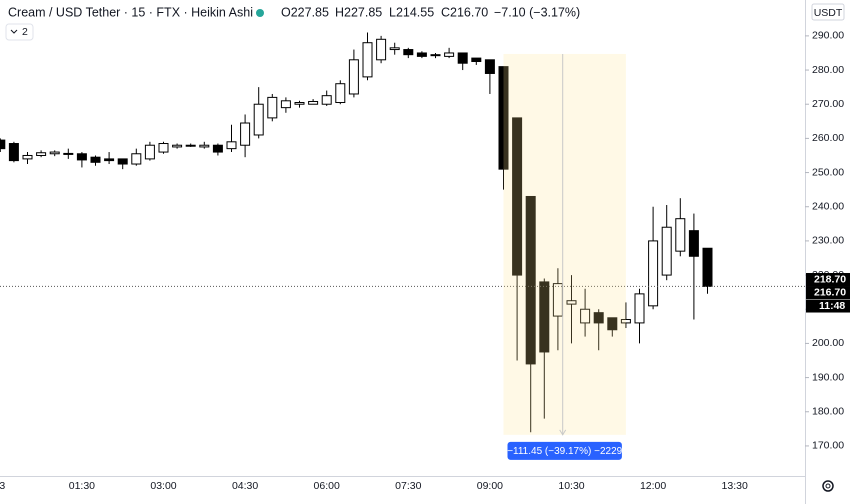  I want to click on gear, so click(828, 486).